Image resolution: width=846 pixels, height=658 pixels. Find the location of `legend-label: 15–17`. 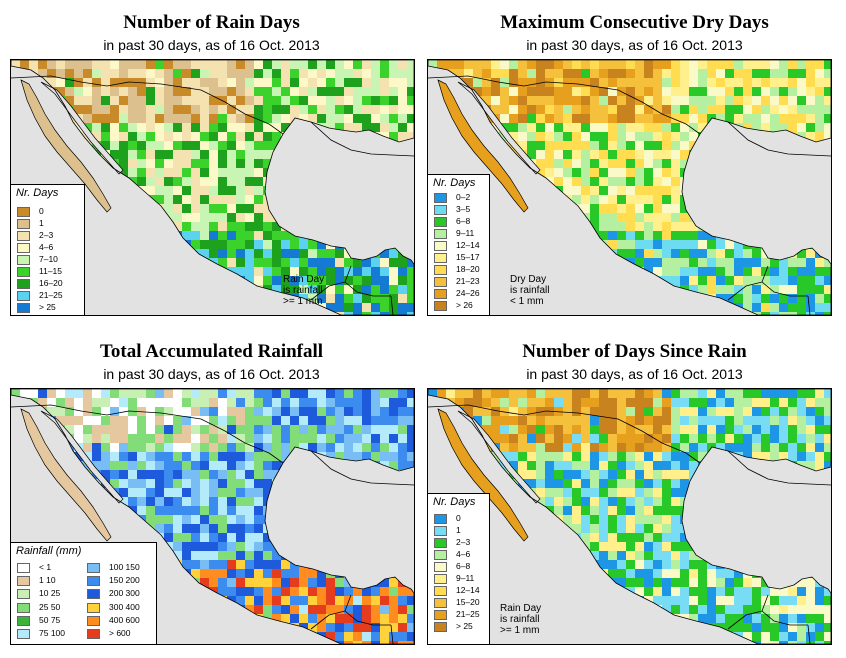

legend-label: 15–17 is located at coordinates (468, 257).